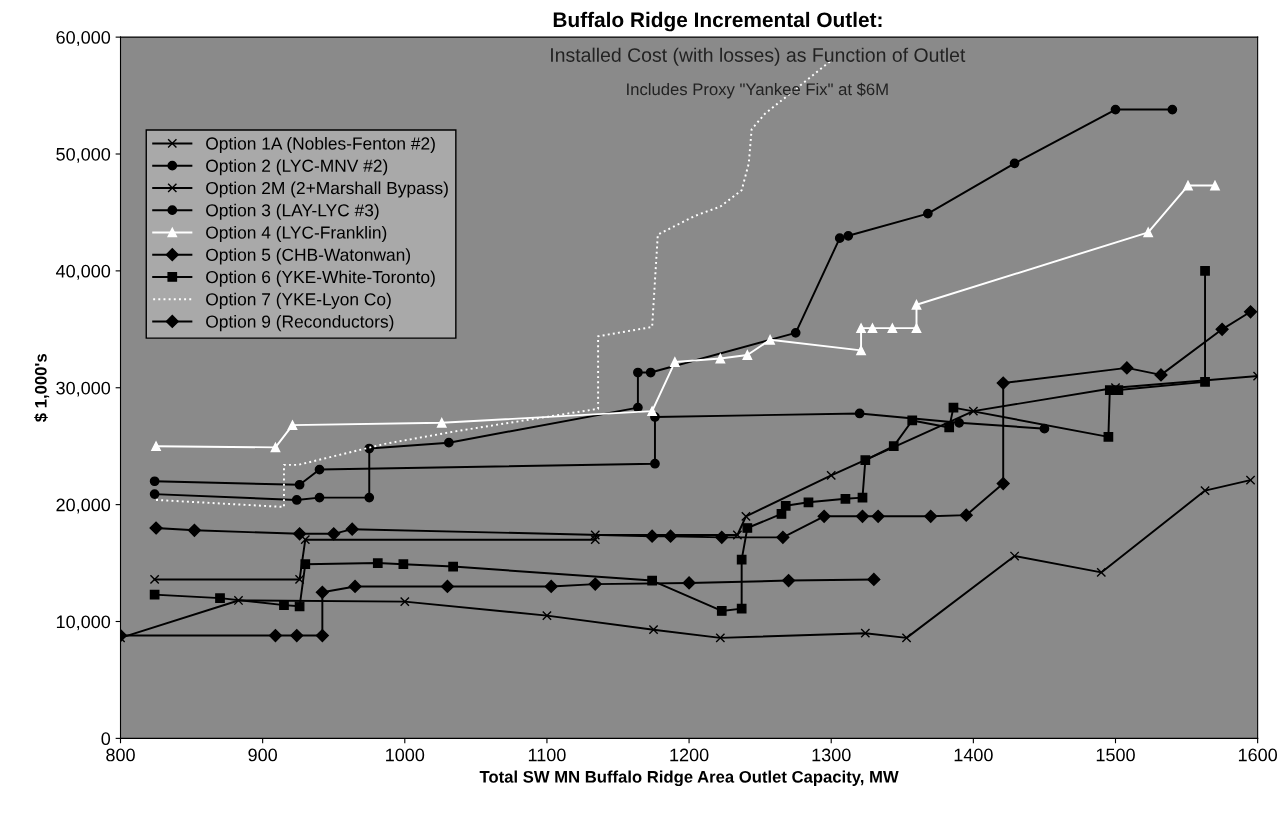 This screenshot has width=1282, height=825. What do you see at coordinates (83, 155) in the screenshot?
I see `y-tick-label: 50,000` at bounding box center [83, 155].